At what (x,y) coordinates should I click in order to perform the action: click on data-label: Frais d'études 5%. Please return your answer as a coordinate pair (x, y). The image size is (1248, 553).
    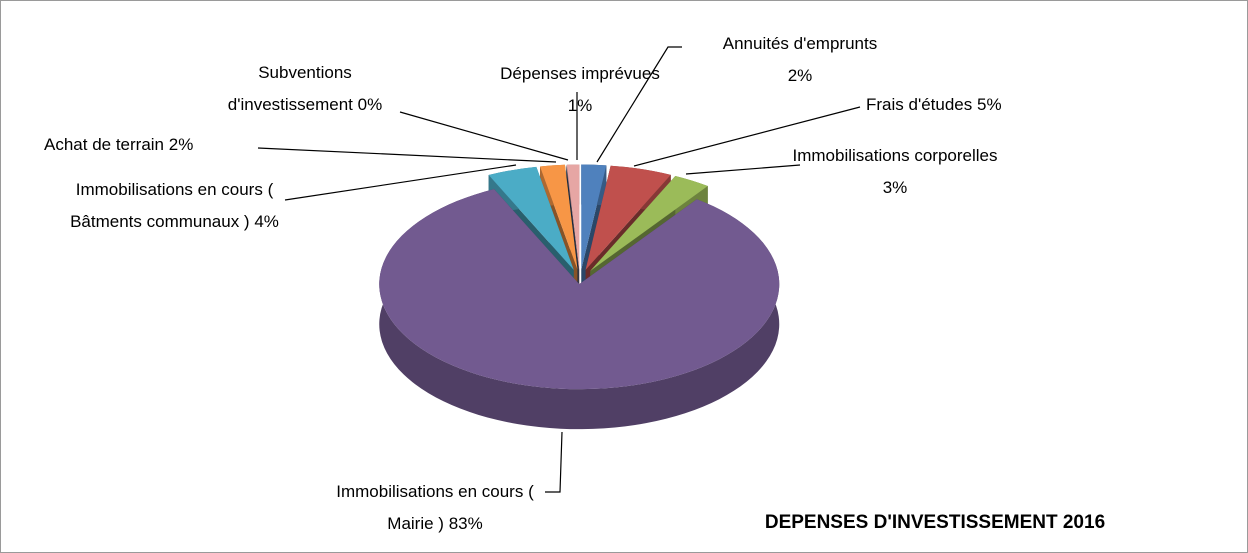
    Looking at the image, I should click on (934, 104).